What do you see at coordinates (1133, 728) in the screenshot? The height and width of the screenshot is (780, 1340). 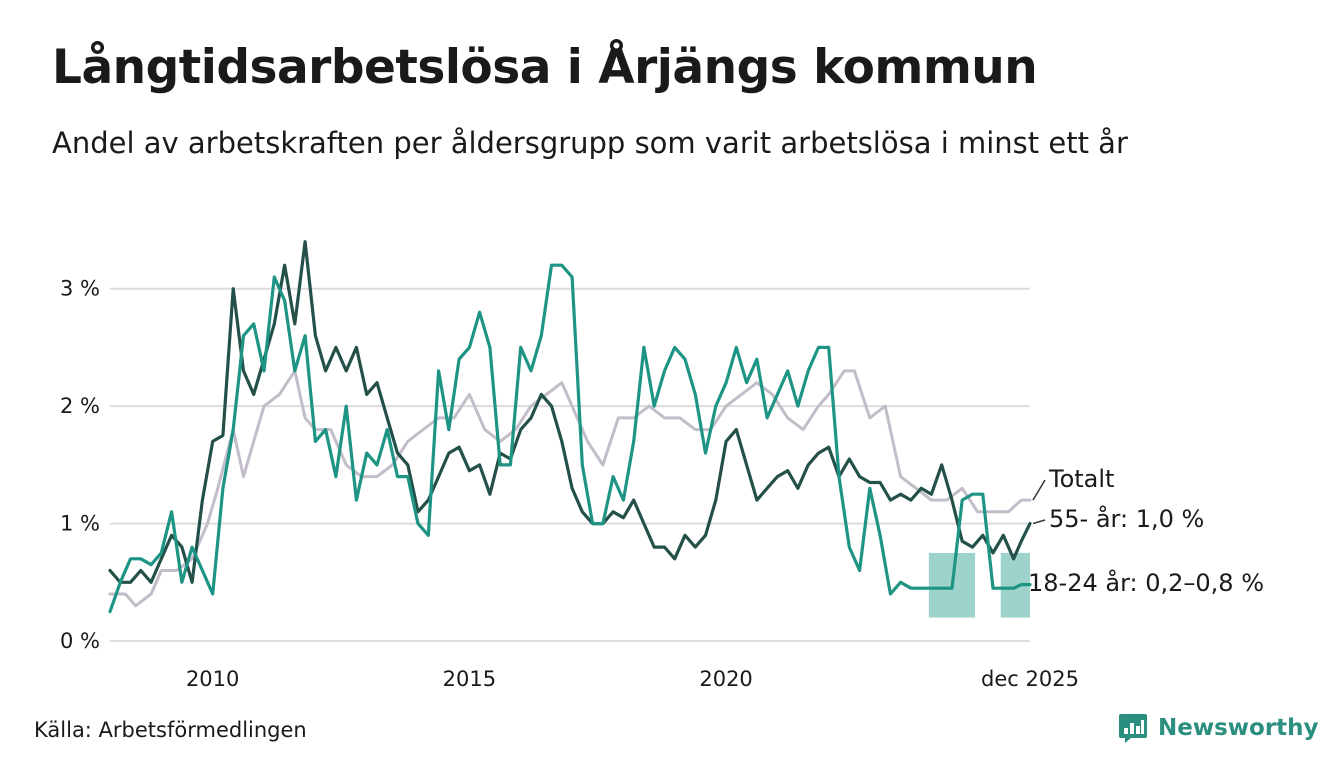 I see `bar-chart-speech-bubble-icon` at bounding box center [1133, 728].